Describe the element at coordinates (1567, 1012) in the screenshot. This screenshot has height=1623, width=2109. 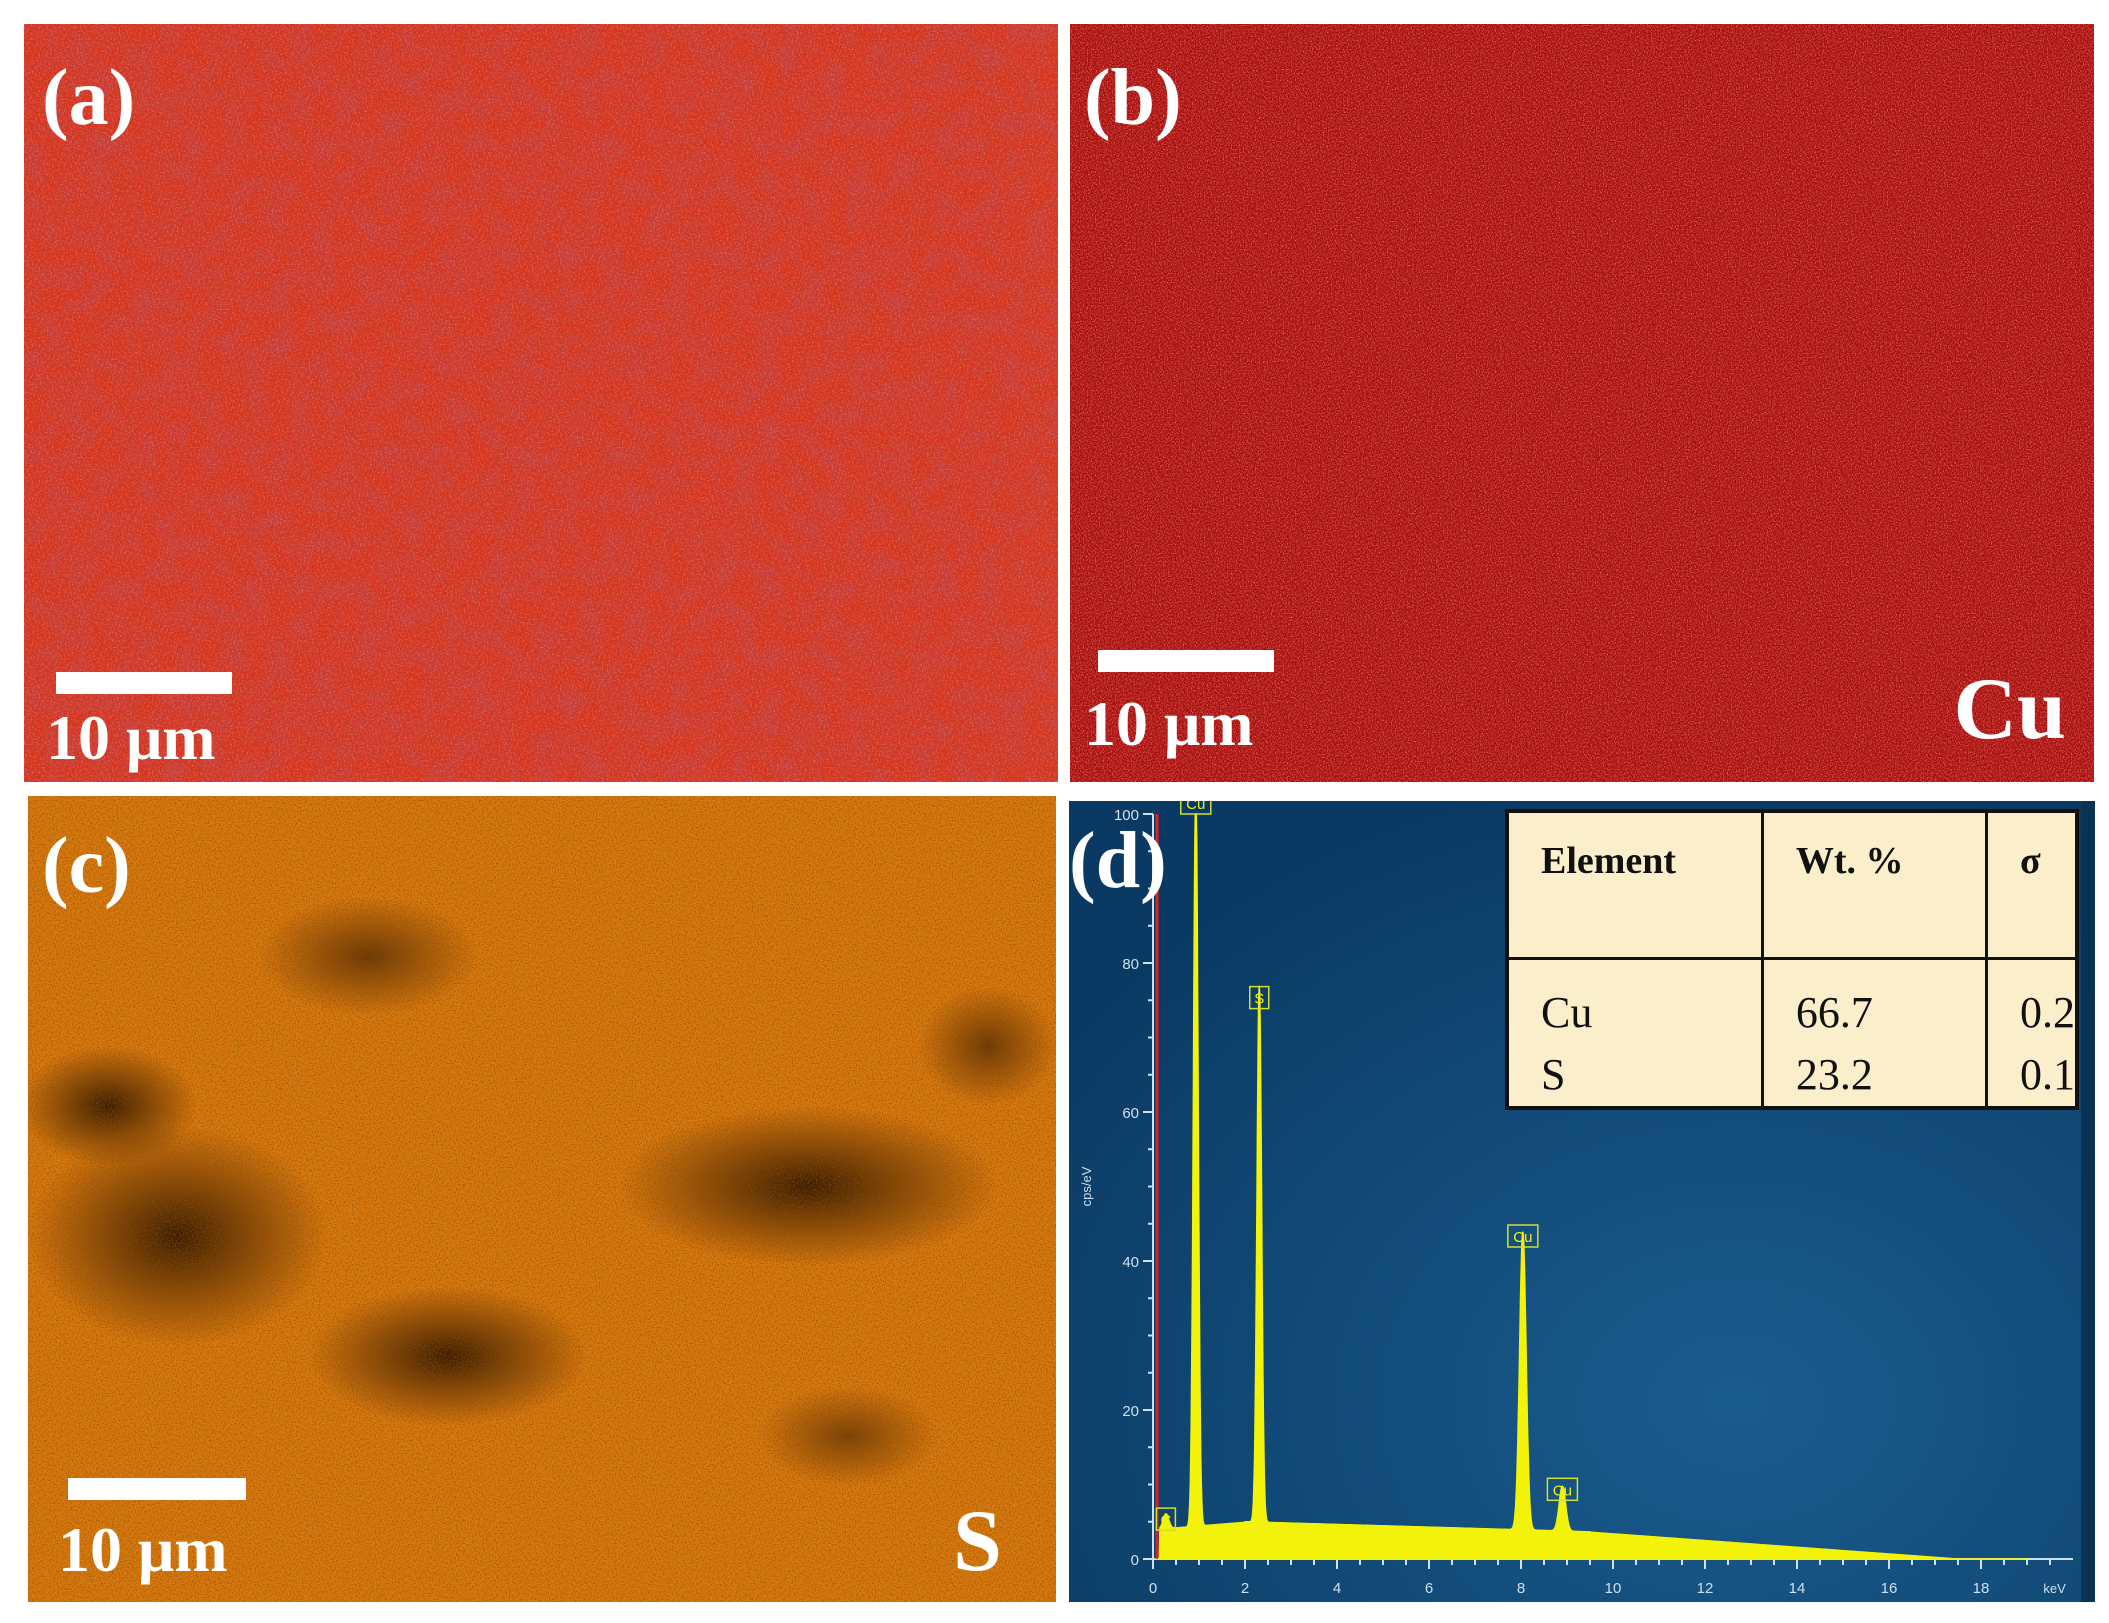
I see `cell-cu-element: Cu` at that location.